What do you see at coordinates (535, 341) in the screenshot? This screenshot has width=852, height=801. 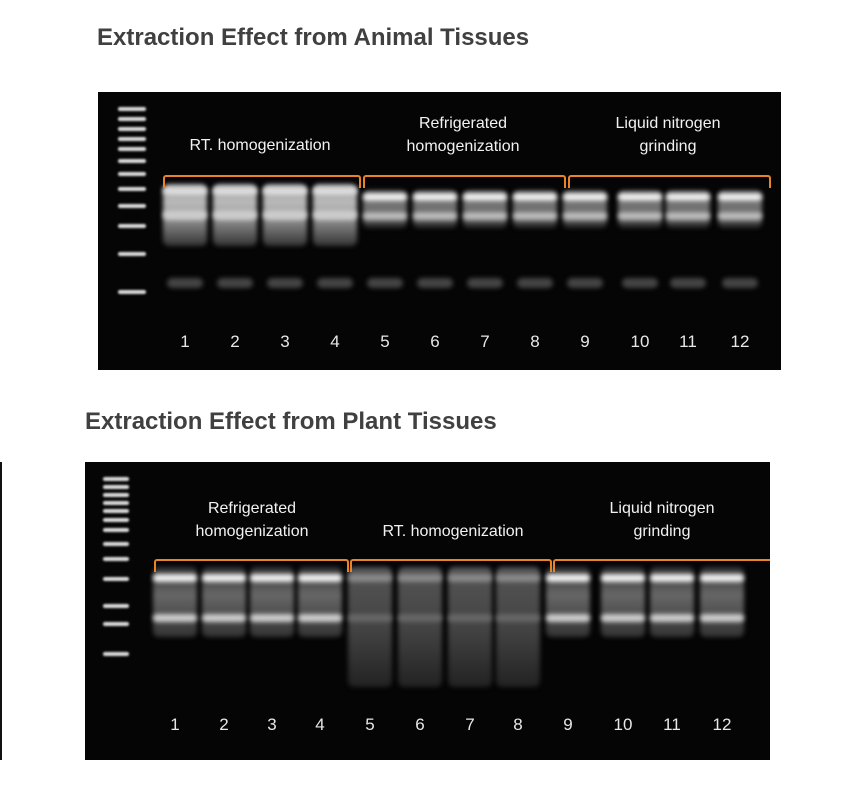 I see `lane-number: 8` at bounding box center [535, 341].